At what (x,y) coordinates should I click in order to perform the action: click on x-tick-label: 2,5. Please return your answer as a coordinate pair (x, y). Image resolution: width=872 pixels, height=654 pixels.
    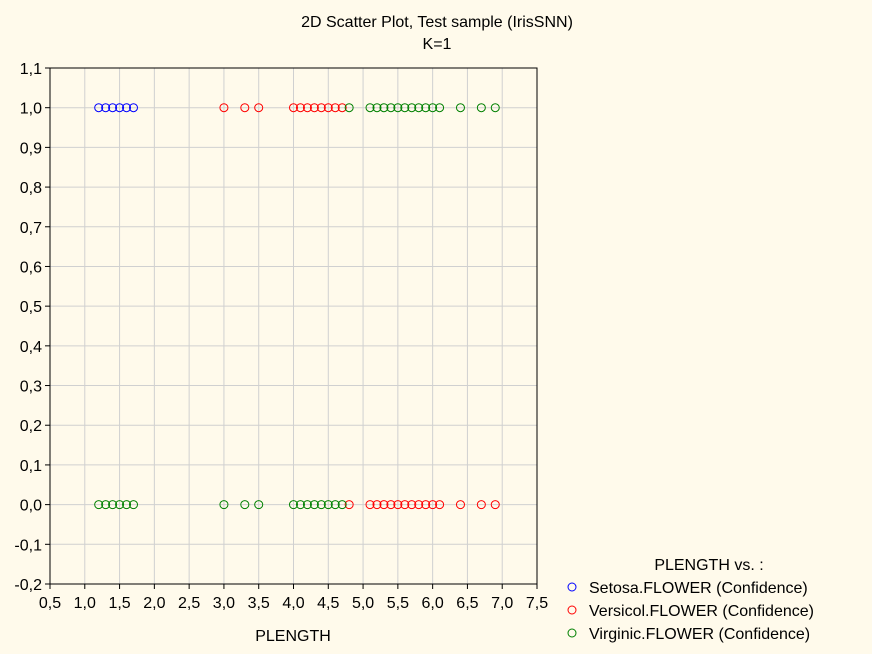
    Looking at the image, I should click on (189, 603).